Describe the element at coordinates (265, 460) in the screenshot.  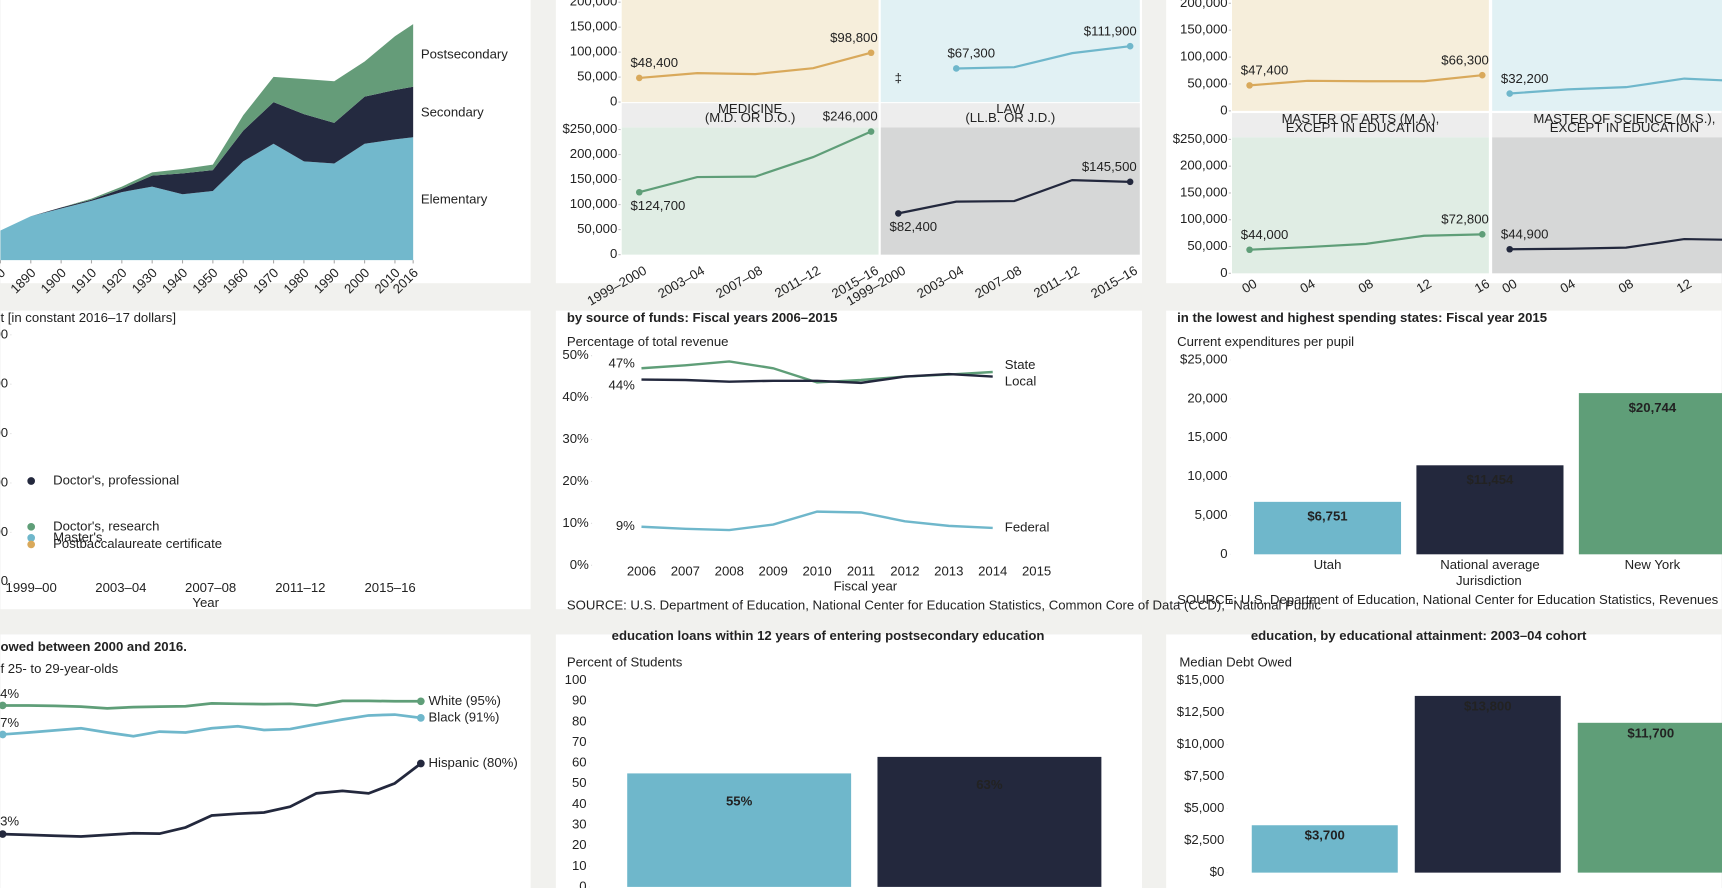
I see `panel` at that location.